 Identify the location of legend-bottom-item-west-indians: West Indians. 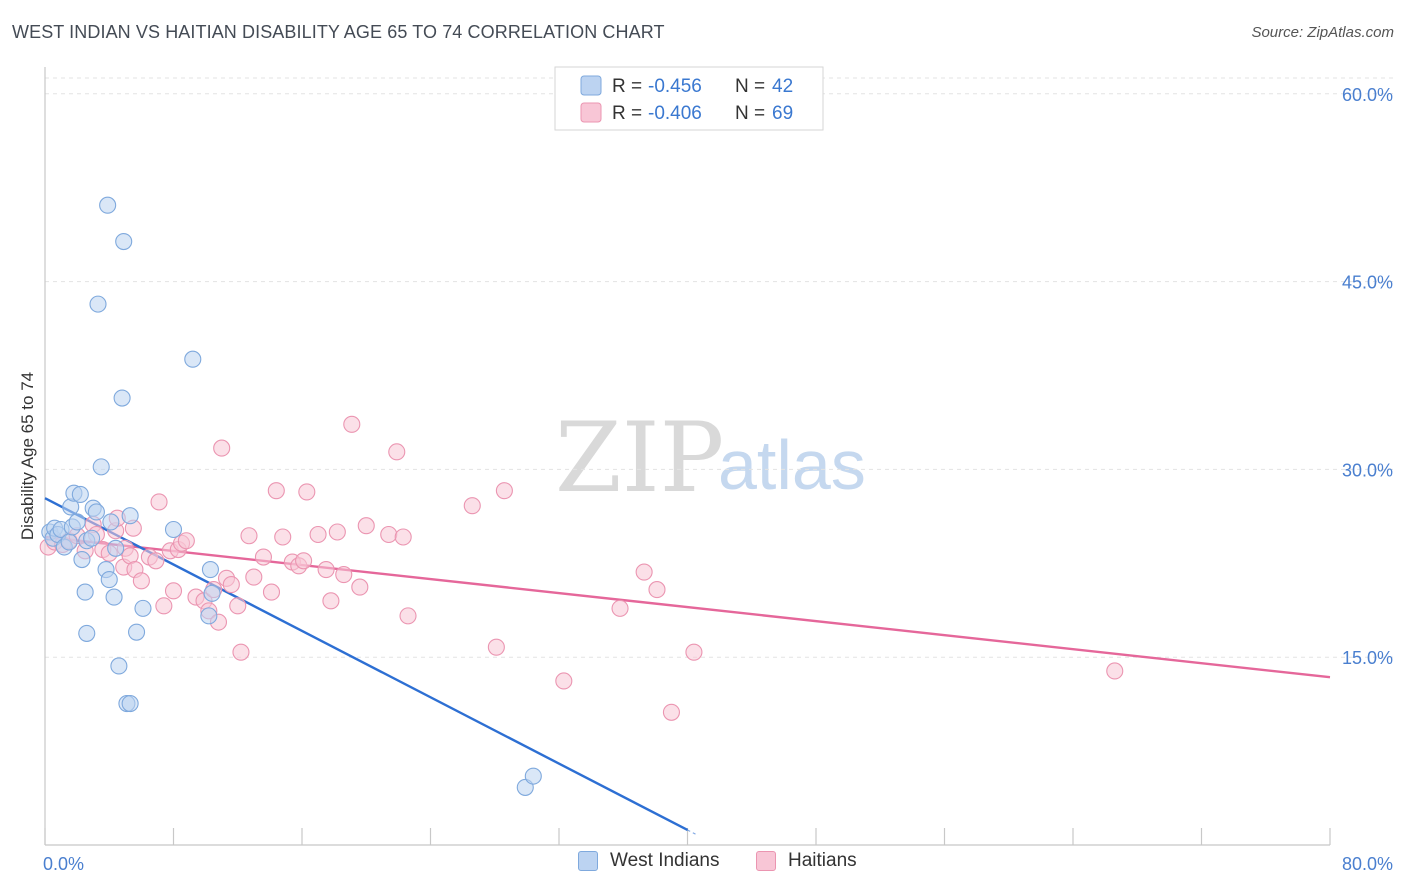
(648, 861).